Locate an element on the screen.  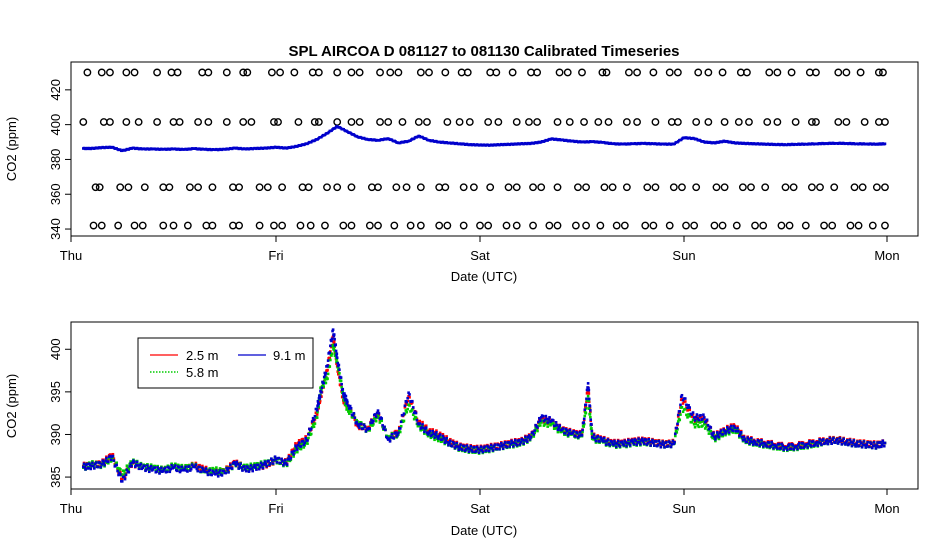
bottom-y-axis-label: CO2 (ppm) is located at coordinates (11, 406).